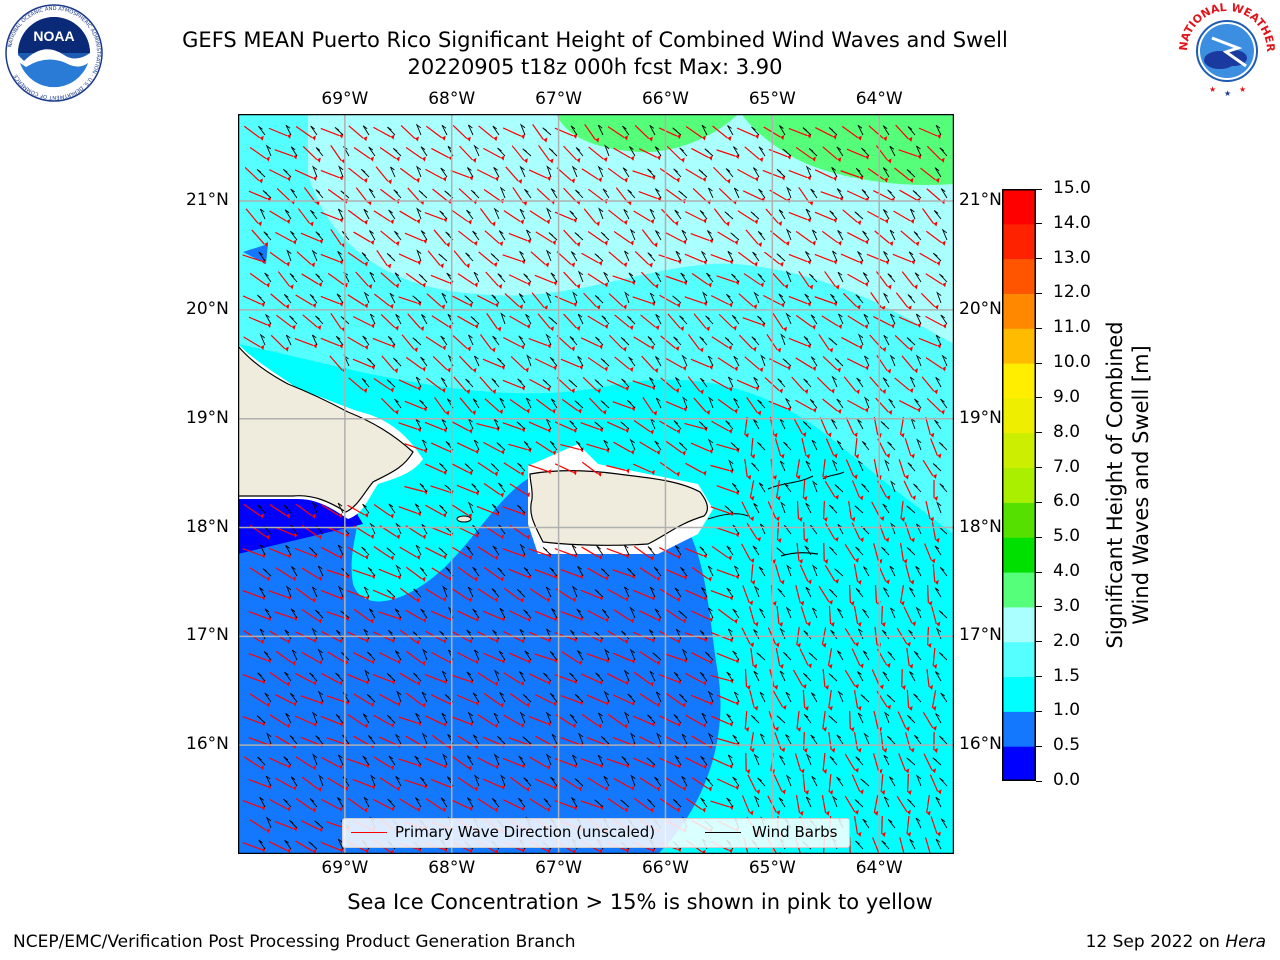 The width and height of the screenshot is (1280, 960). Describe the element at coordinates (1067, 501) in the screenshot. I see `colorbar-tick-label-8: 6.0` at that location.